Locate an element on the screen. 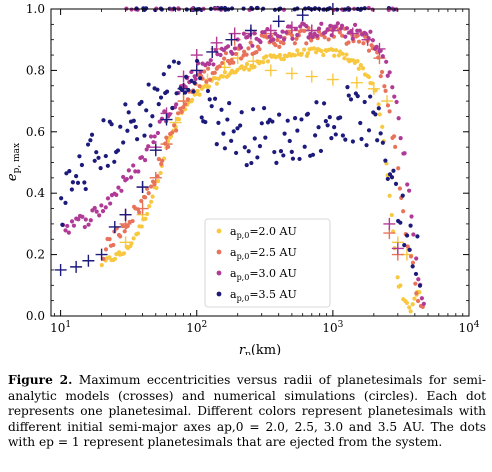  legend-entry: ap,0=3.5 AU is located at coordinates (263, 295).